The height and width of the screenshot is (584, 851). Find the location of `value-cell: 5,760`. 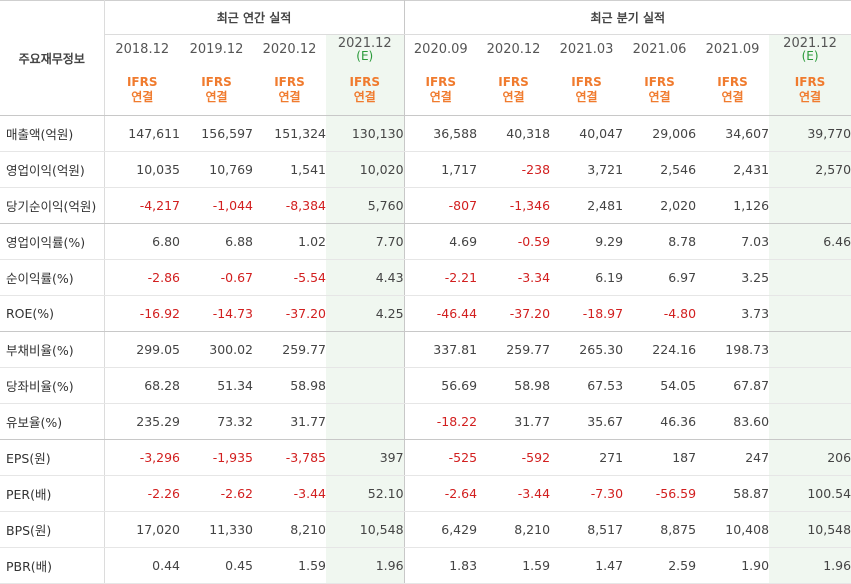

value-cell: 5,760 is located at coordinates (365, 205).